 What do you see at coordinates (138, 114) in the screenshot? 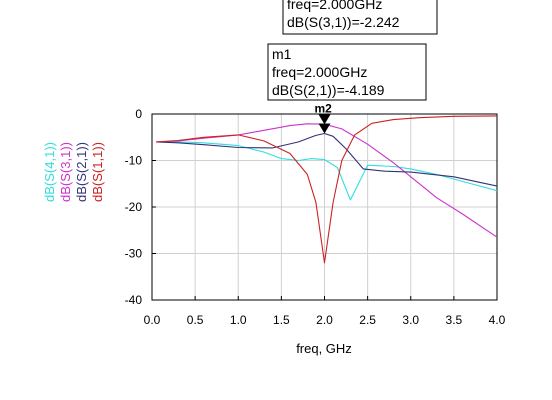
I see `y-tick-label: 0` at bounding box center [138, 114].